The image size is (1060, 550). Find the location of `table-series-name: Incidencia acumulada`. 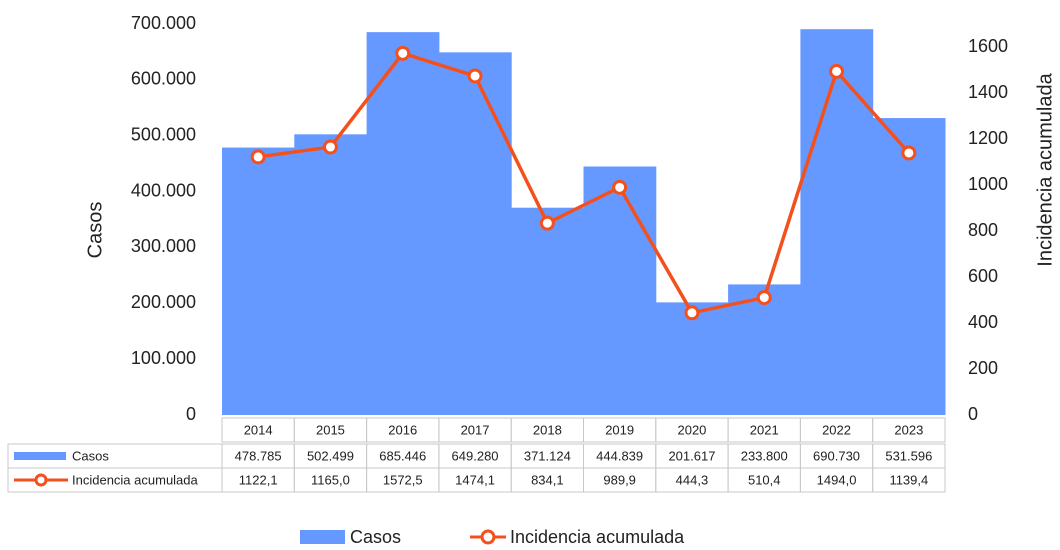

table-series-name: Incidencia acumulada is located at coordinates (135, 479).